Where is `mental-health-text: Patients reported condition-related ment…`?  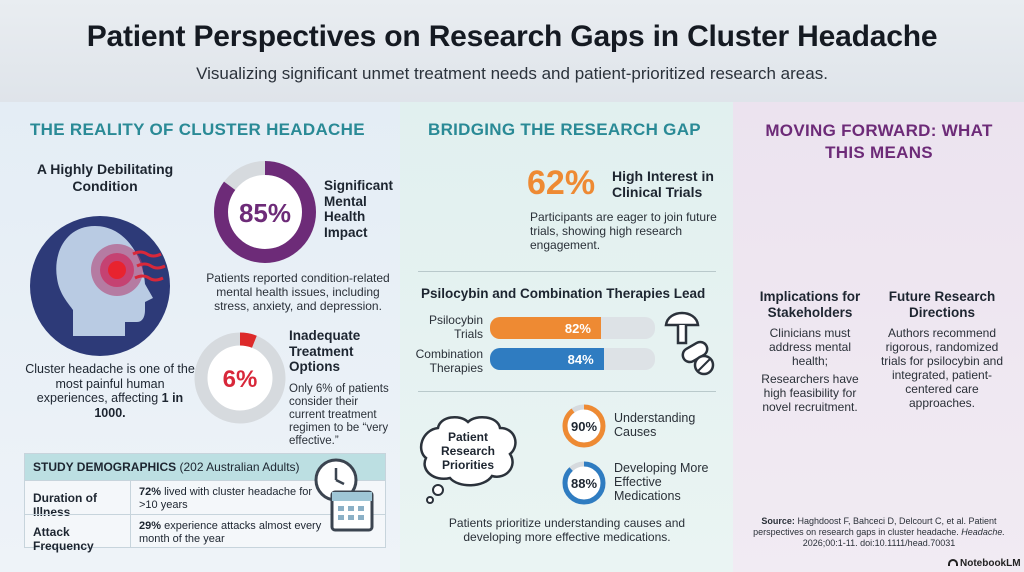
mental-health-text: Patients reported condition-related ment… is located at coordinates (298, 292).